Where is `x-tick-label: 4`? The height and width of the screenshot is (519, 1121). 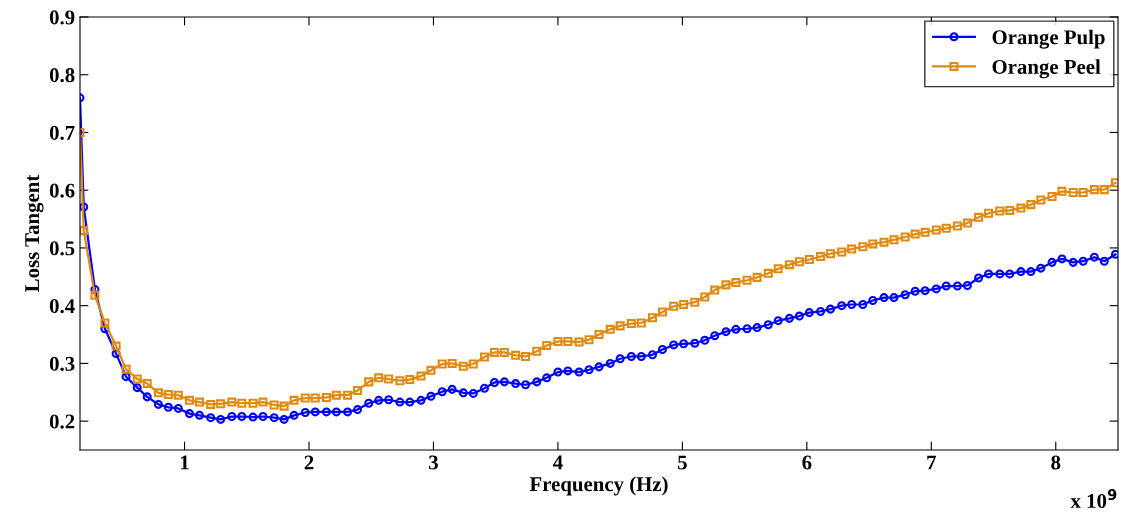
x-tick-label: 4 is located at coordinates (558, 462).